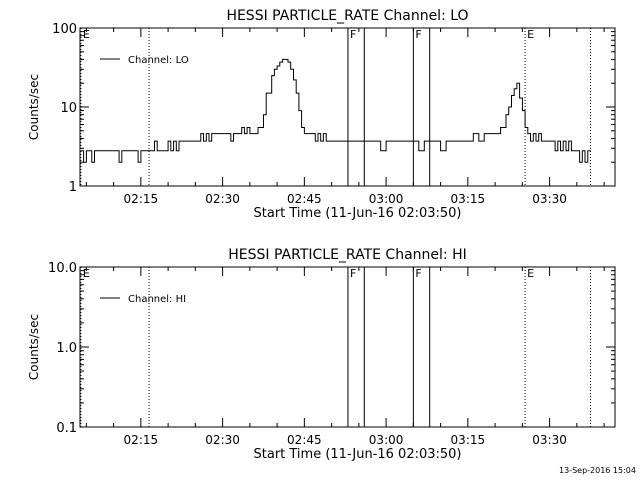 This screenshot has width=640, height=480. What do you see at coordinates (64, 29) in the screenshot?
I see `y-tick-label: 100` at bounding box center [64, 29].